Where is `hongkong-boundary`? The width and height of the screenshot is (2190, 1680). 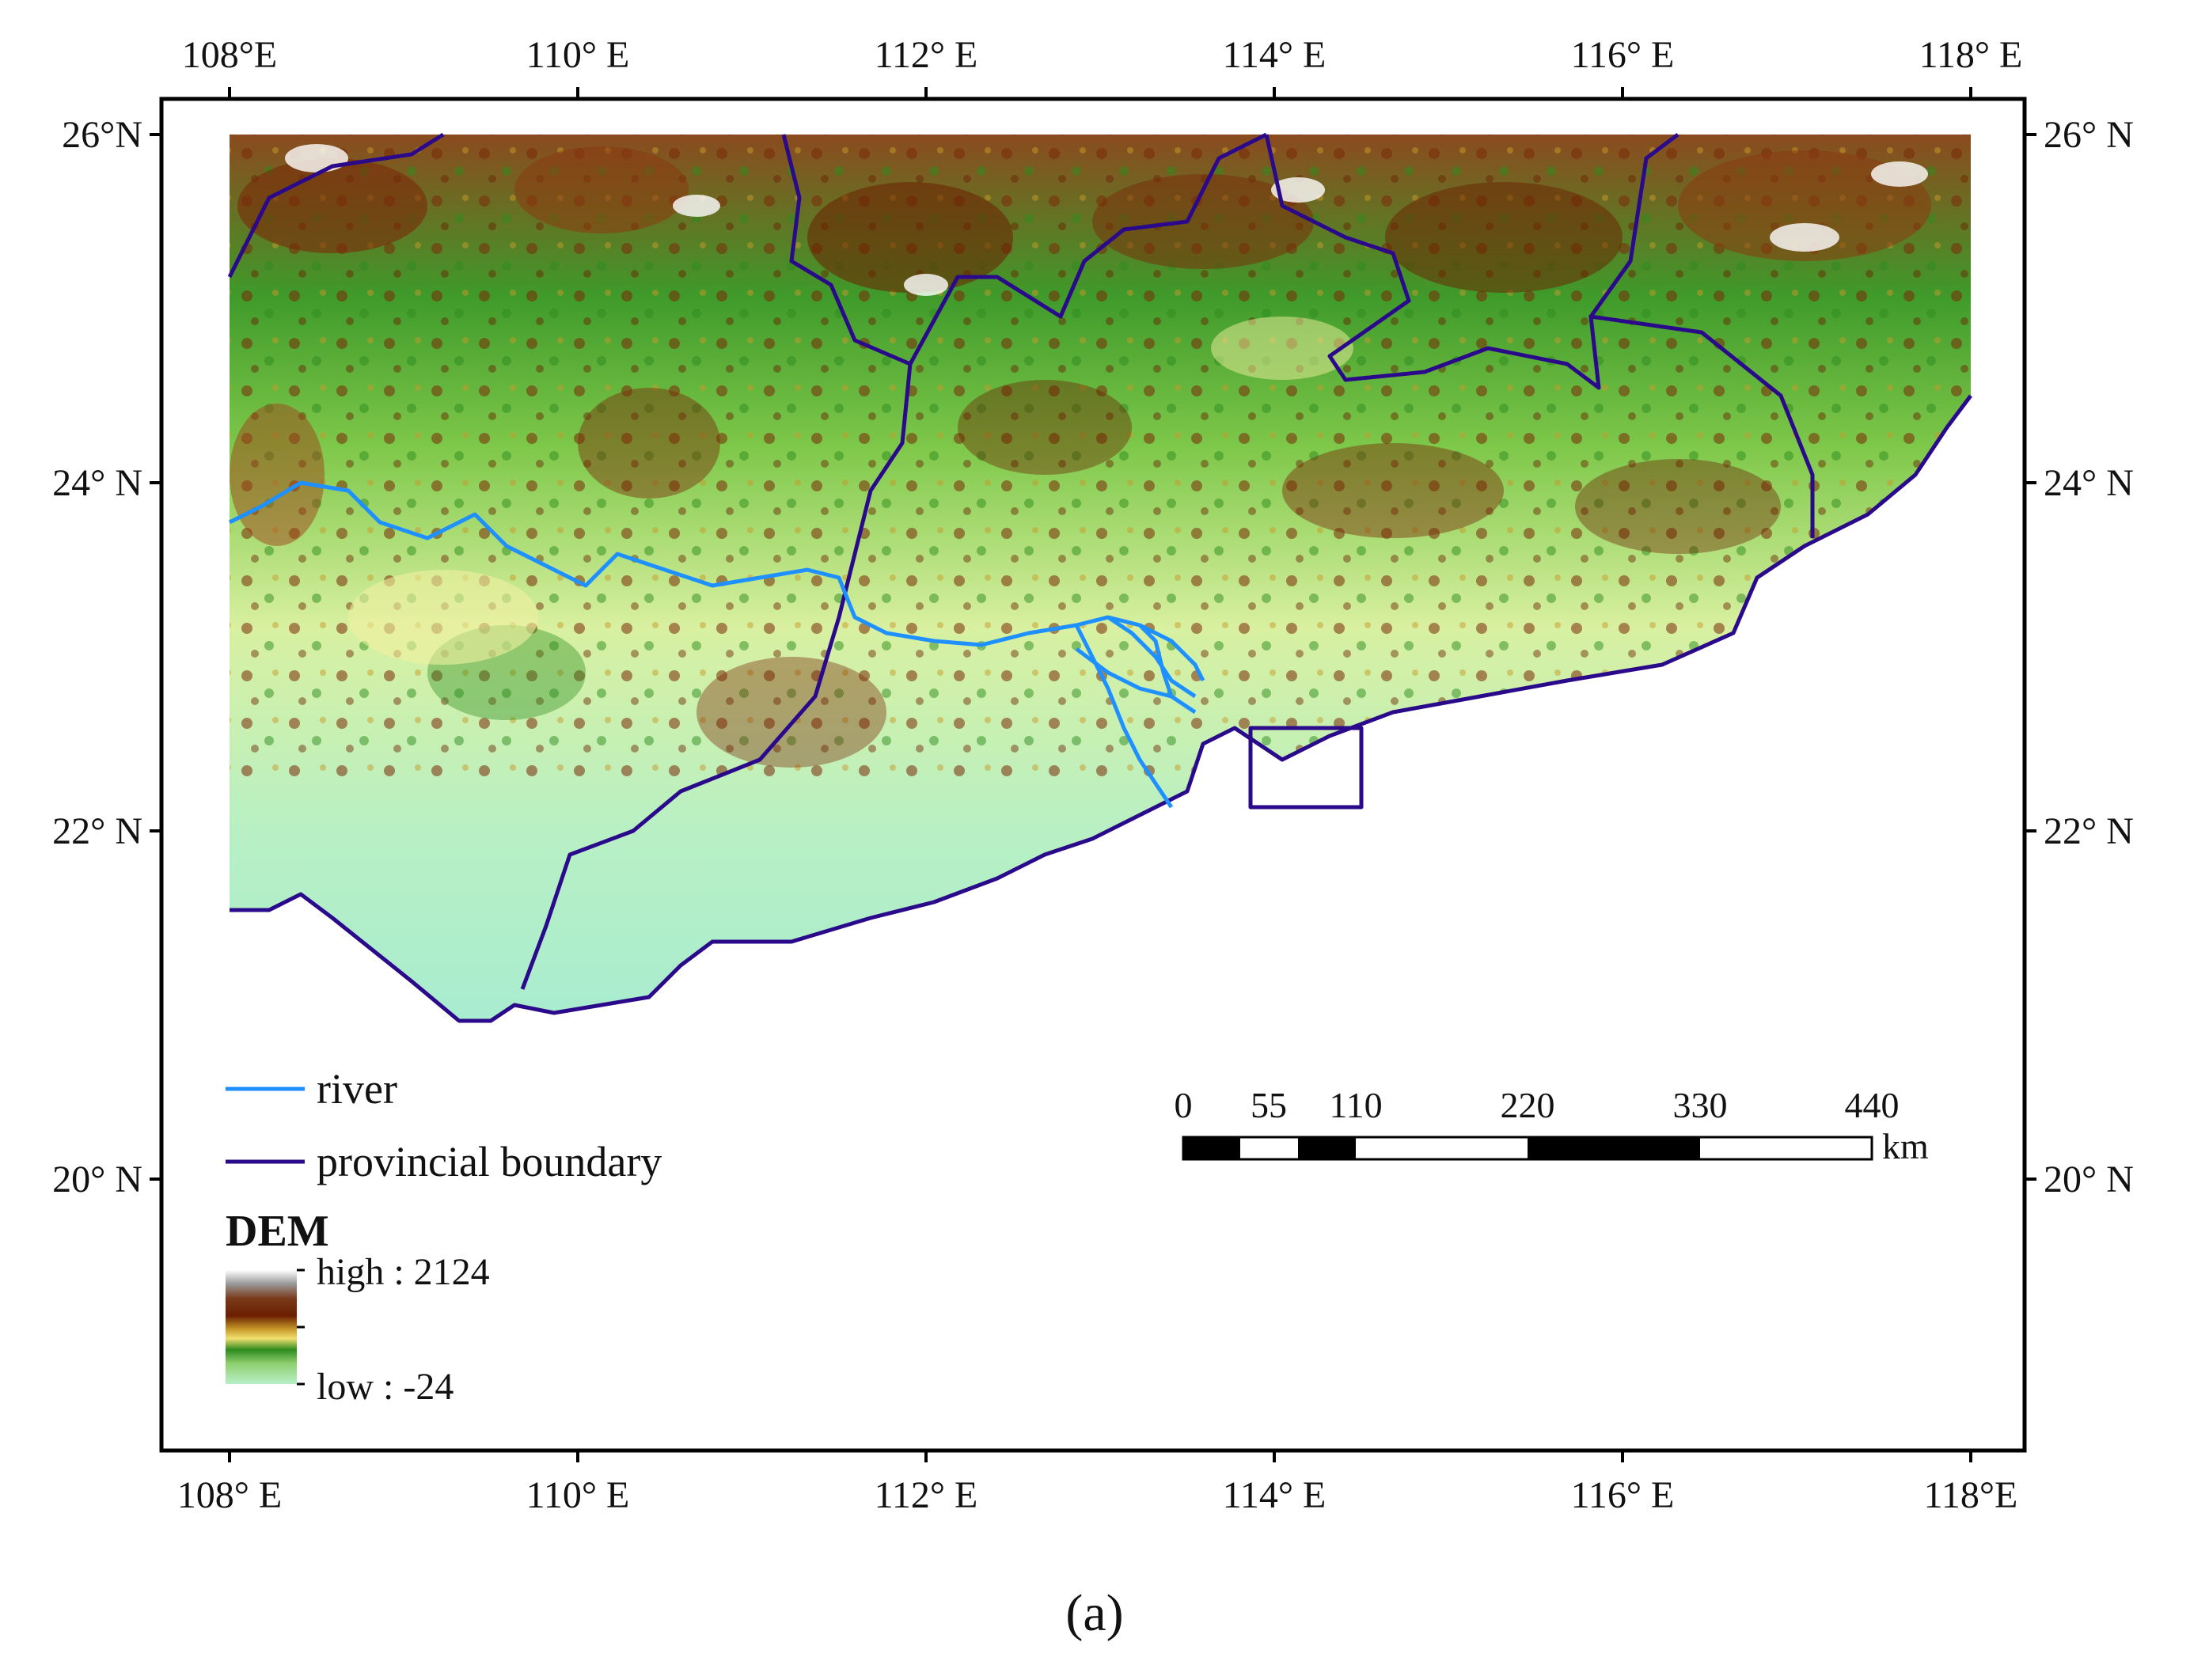
hongkong-boundary is located at coordinates (1306, 768).